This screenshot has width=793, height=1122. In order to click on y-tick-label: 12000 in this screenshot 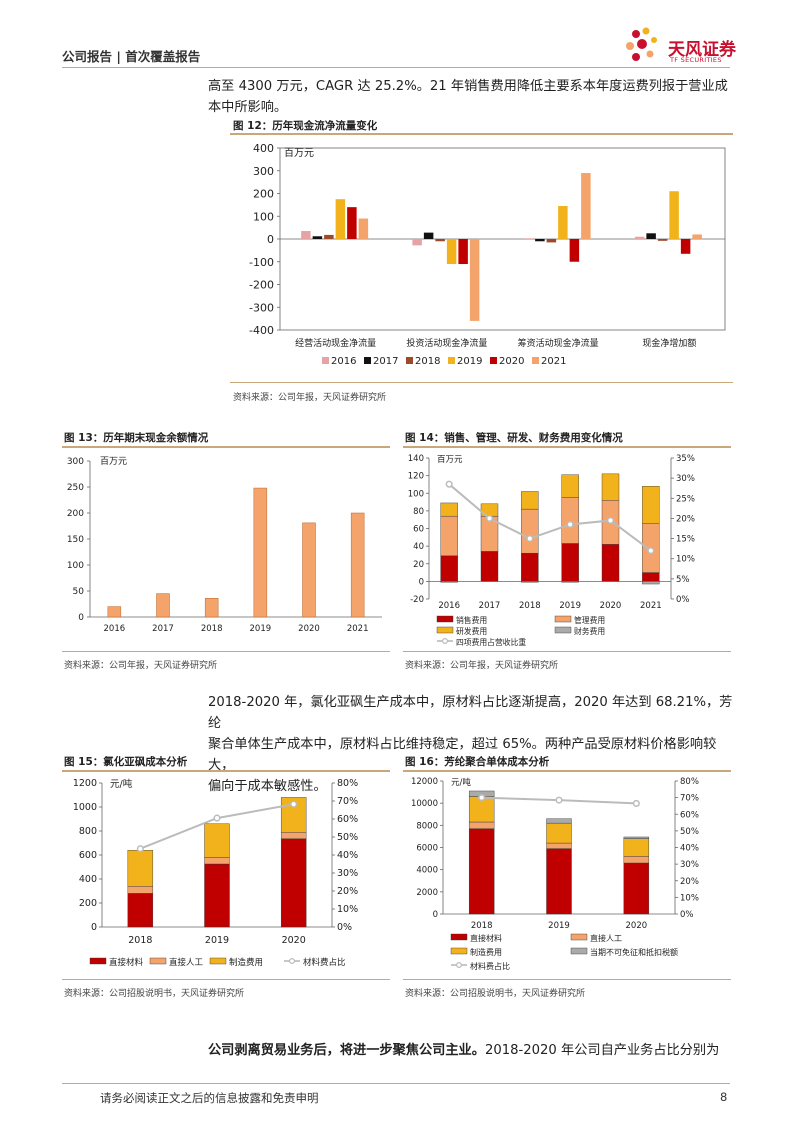, I will do `click(424, 782)`.